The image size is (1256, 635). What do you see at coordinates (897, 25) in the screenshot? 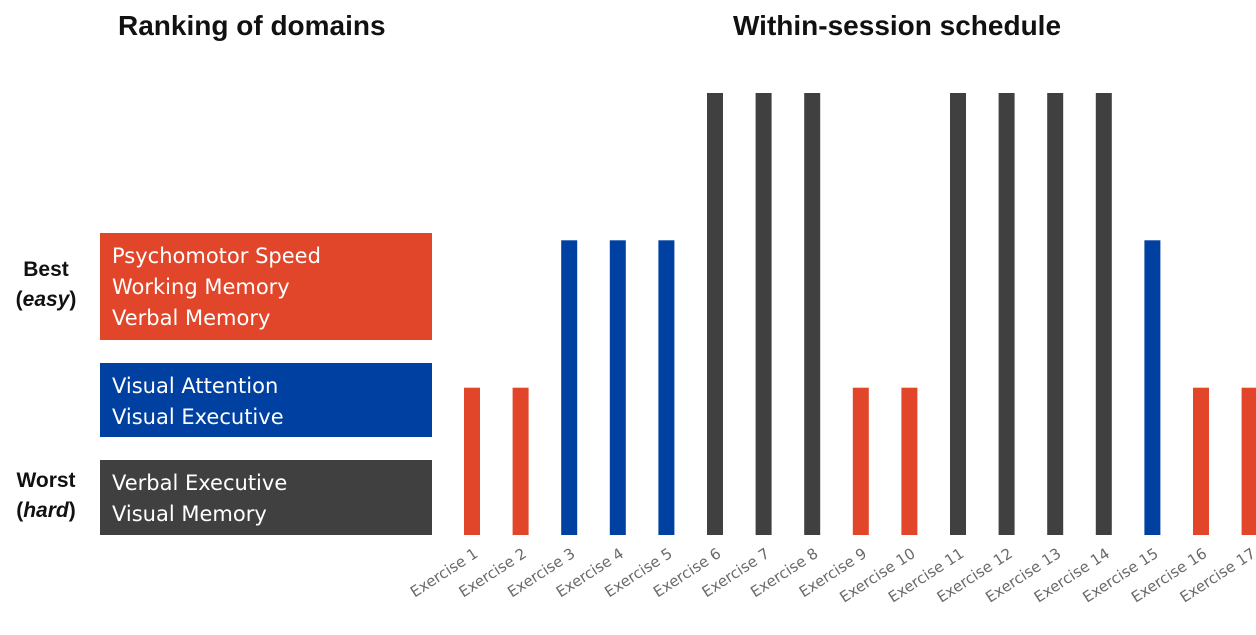
I see `schedule-title: Within-session schedule` at bounding box center [897, 25].